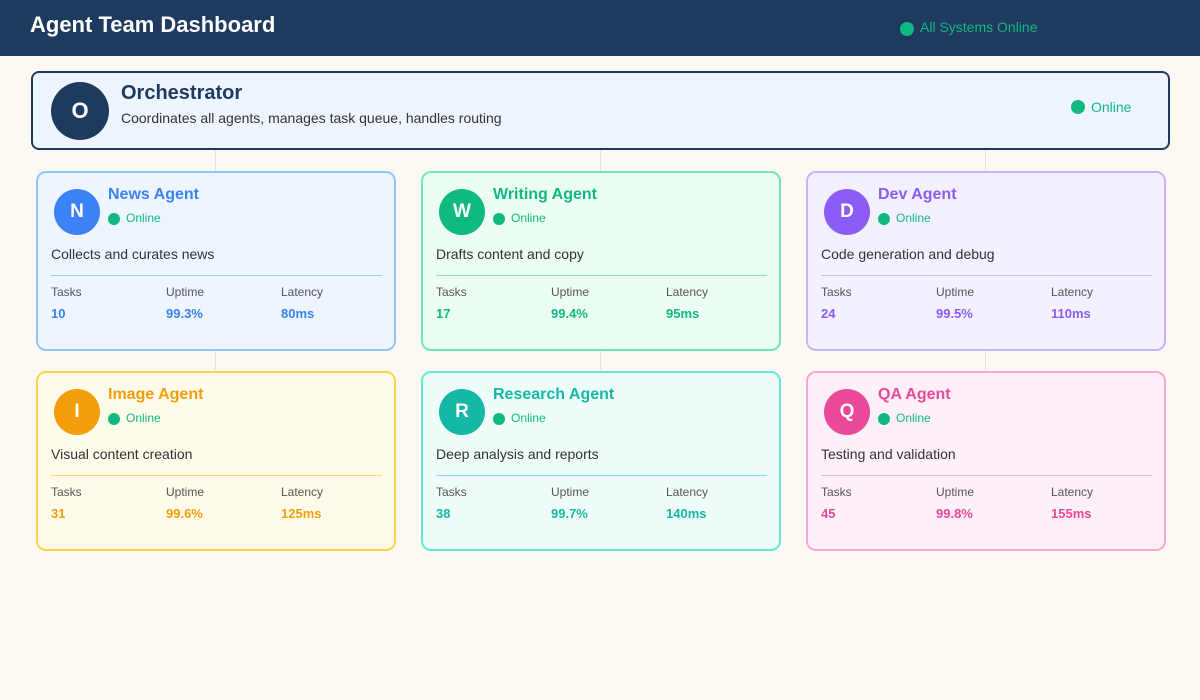  What do you see at coordinates (917, 194) in the screenshot?
I see `agent-name: Dev Agent` at bounding box center [917, 194].